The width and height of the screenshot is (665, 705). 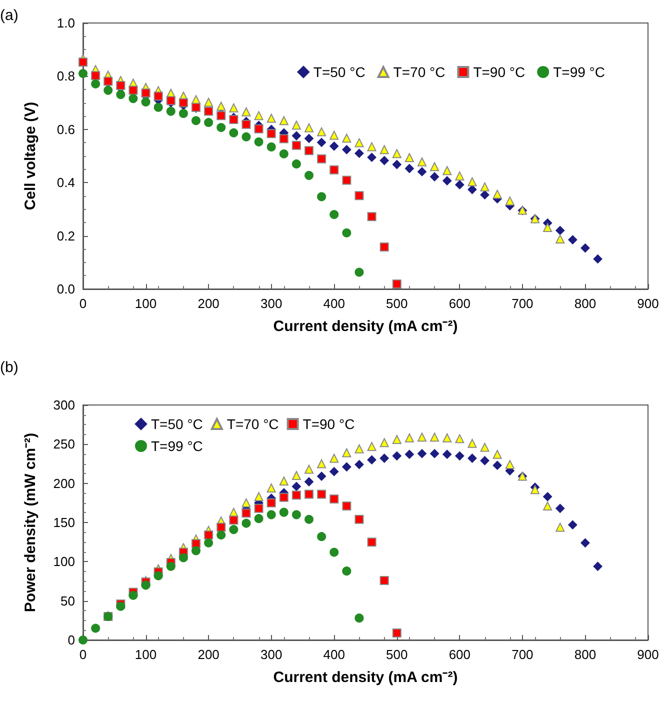 I want to click on y-tick-label: 0, so click(x=71, y=640).